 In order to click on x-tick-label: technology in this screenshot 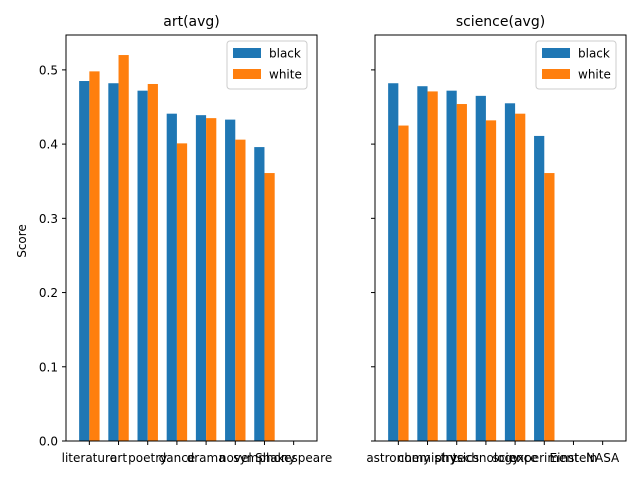, I will do `click(486, 458)`.